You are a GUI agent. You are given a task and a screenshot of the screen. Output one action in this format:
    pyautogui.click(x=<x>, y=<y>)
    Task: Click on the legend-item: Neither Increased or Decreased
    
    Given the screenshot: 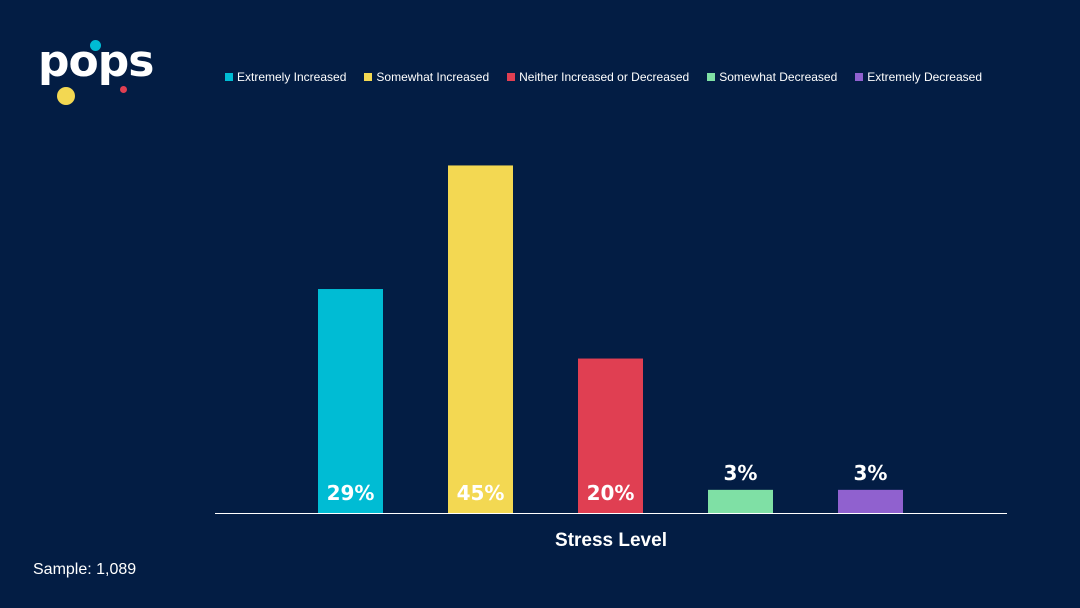 What is the action you would take?
    pyautogui.click(x=598, y=77)
    